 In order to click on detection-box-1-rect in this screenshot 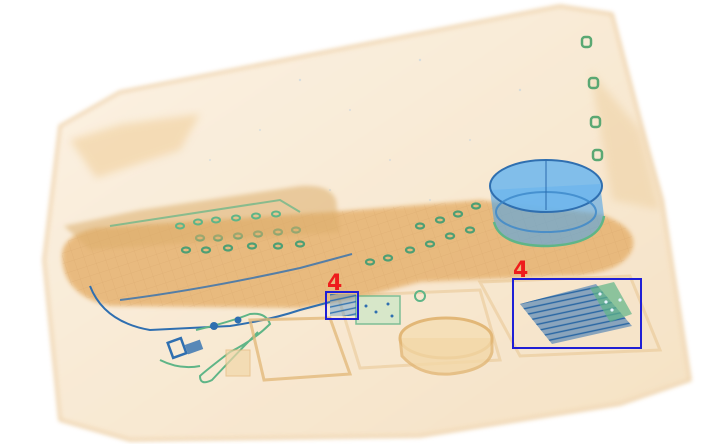, I will do `click(342, 305)`.